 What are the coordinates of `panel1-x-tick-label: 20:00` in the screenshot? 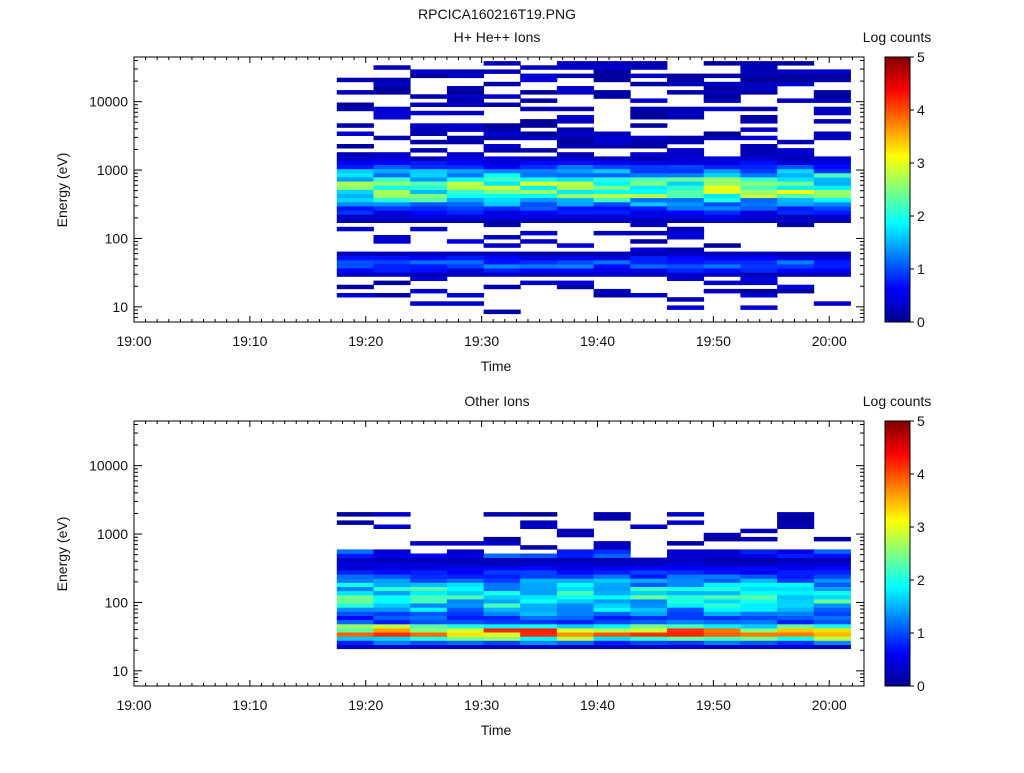 It's located at (829, 341).